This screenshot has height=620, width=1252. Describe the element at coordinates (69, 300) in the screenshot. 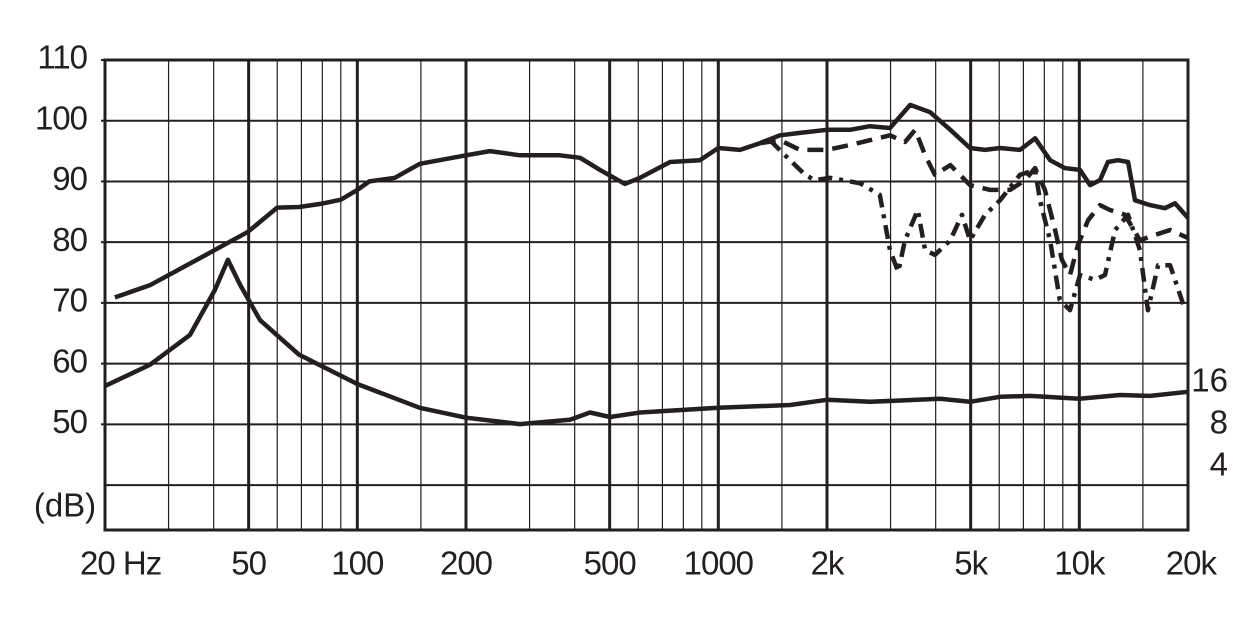

I see `y-tick-label: 70` at that location.